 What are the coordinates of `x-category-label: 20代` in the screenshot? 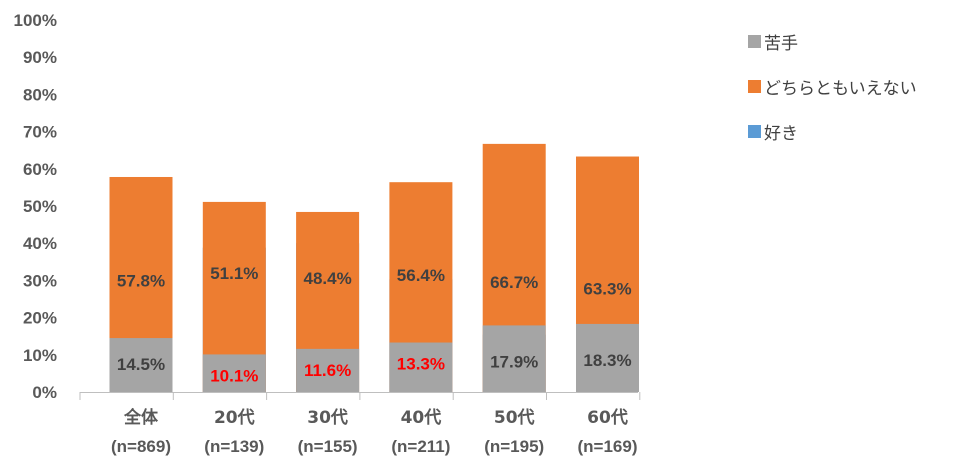 It's located at (234, 417).